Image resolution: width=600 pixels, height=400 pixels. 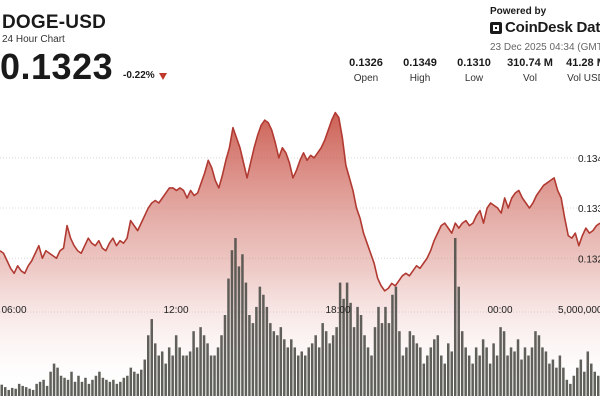 I want to click on brand-logo: CoinDesk Data, so click(x=545, y=27).